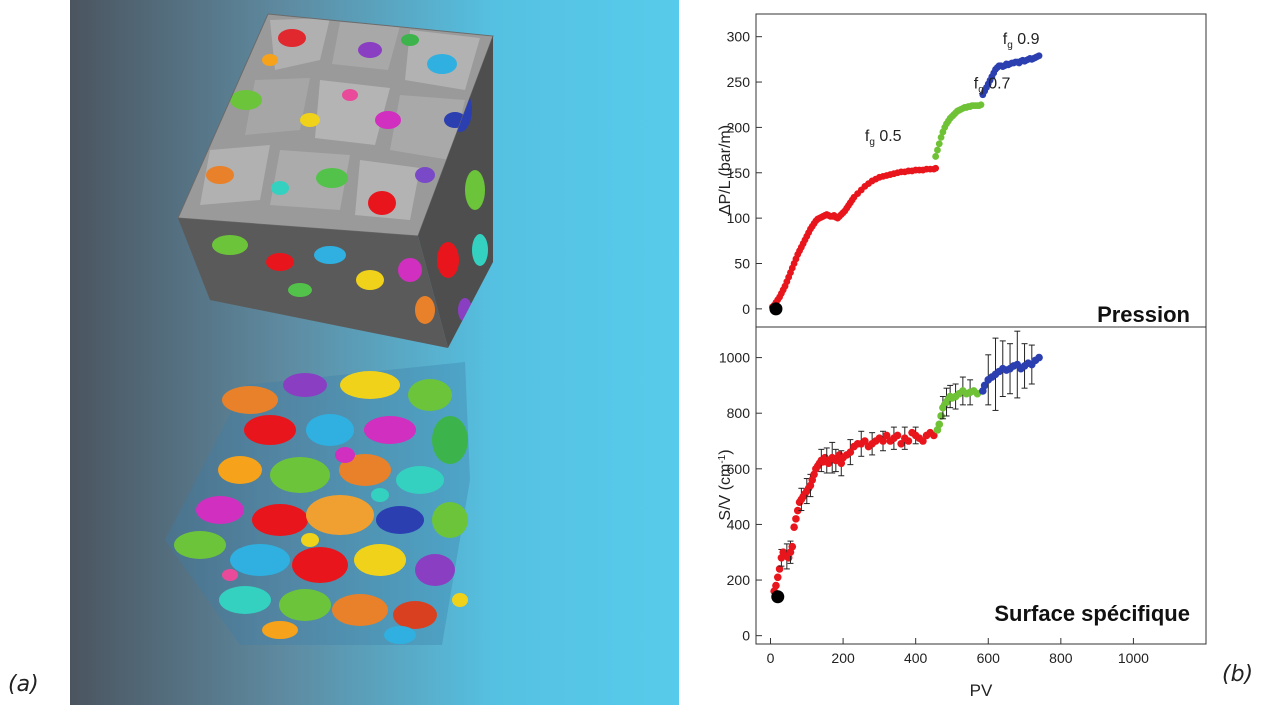  What do you see at coordinates (725, 170) in the screenshot?
I see `top-y-axis-label: ΔP/L (bar/m)` at bounding box center [725, 170].